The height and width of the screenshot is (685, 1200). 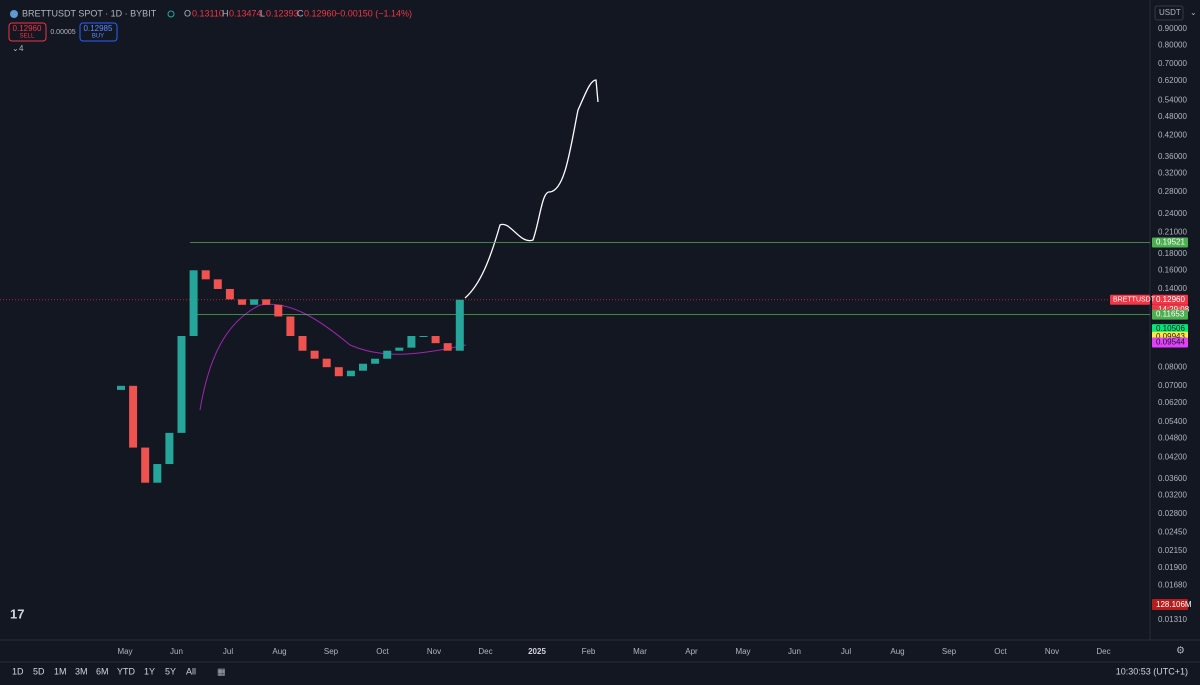 What do you see at coordinates (1170, 242) in the screenshot?
I see `price-tag-label: 0.19521` at bounding box center [1170, 242].